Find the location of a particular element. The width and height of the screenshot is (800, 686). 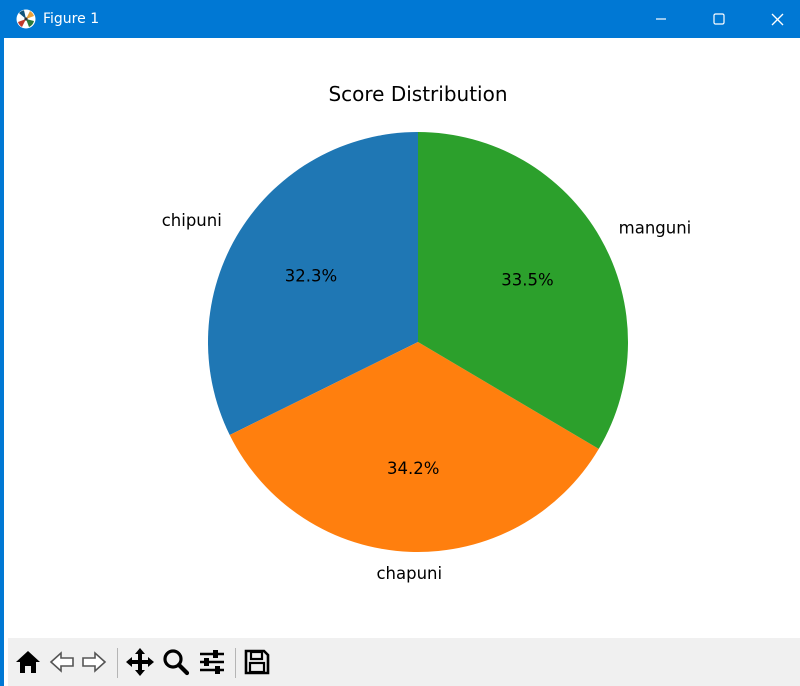

percent-label-chapuni: 34.2% is located at coordinates (413, 468).